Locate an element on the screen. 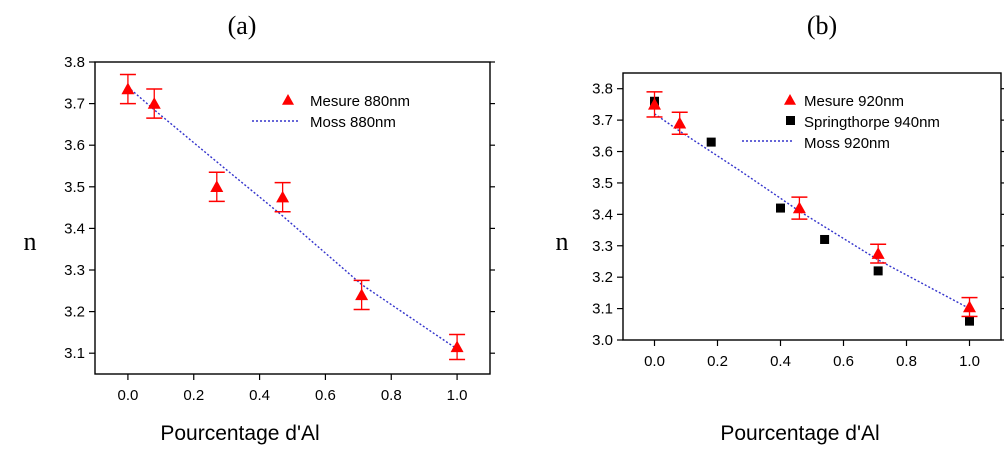 The height and width of the screenshot is (450, 1004). panel-b-legend-mesure-marker is located at coordinates (790, 99).